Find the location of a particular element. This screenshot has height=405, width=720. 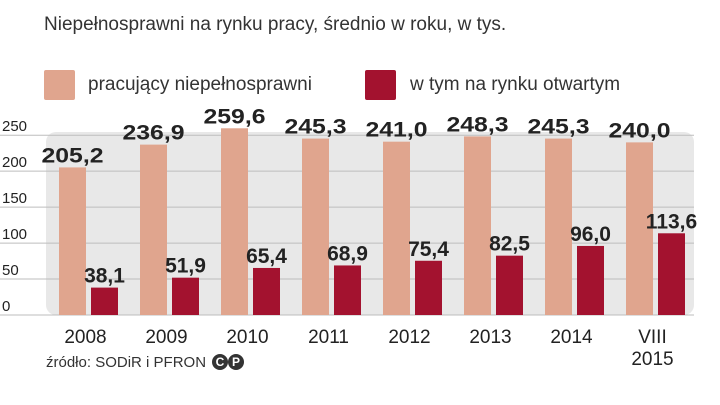

data-label-series1: 248,3 is located at coordinates (478, 124).